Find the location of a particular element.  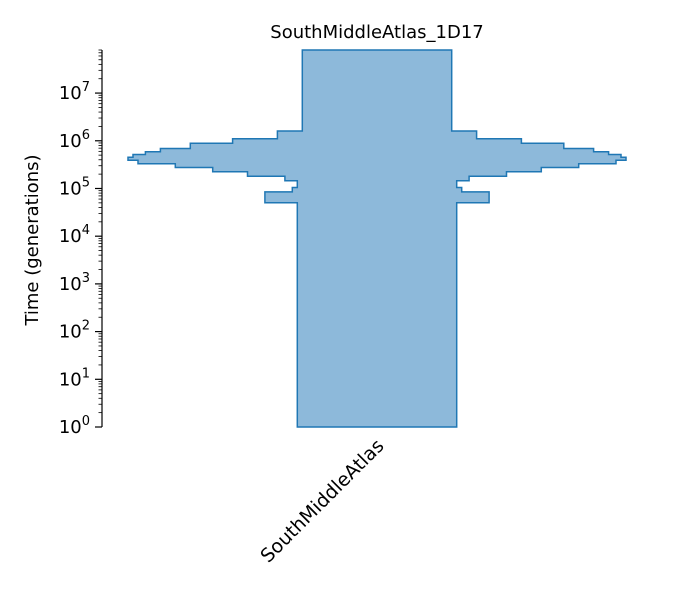

x-category-label: SouthMiddleAtlas is located at coordinates (322, 501).